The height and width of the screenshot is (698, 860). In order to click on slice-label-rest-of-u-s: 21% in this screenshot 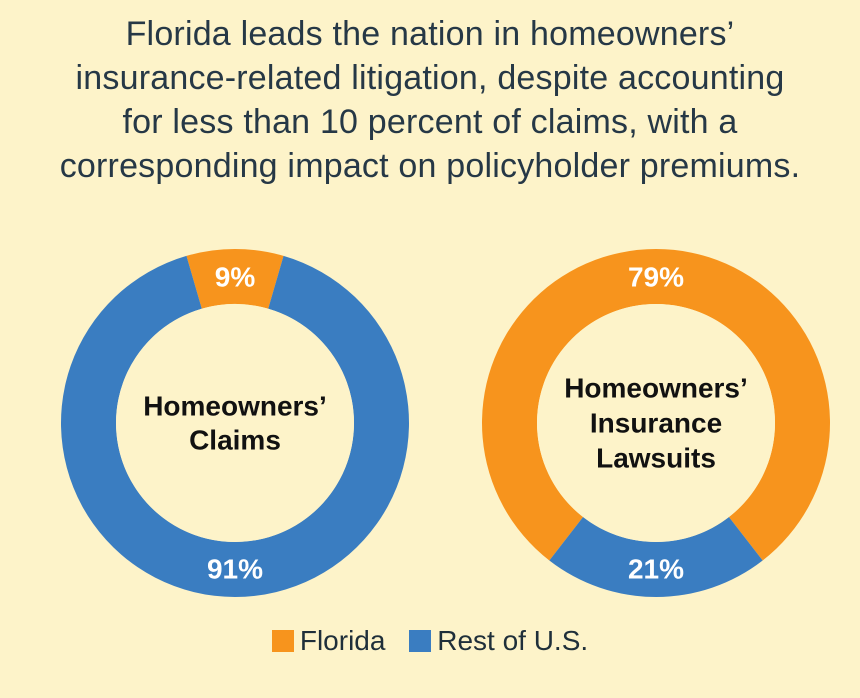, I will do `click(656, 569)`.